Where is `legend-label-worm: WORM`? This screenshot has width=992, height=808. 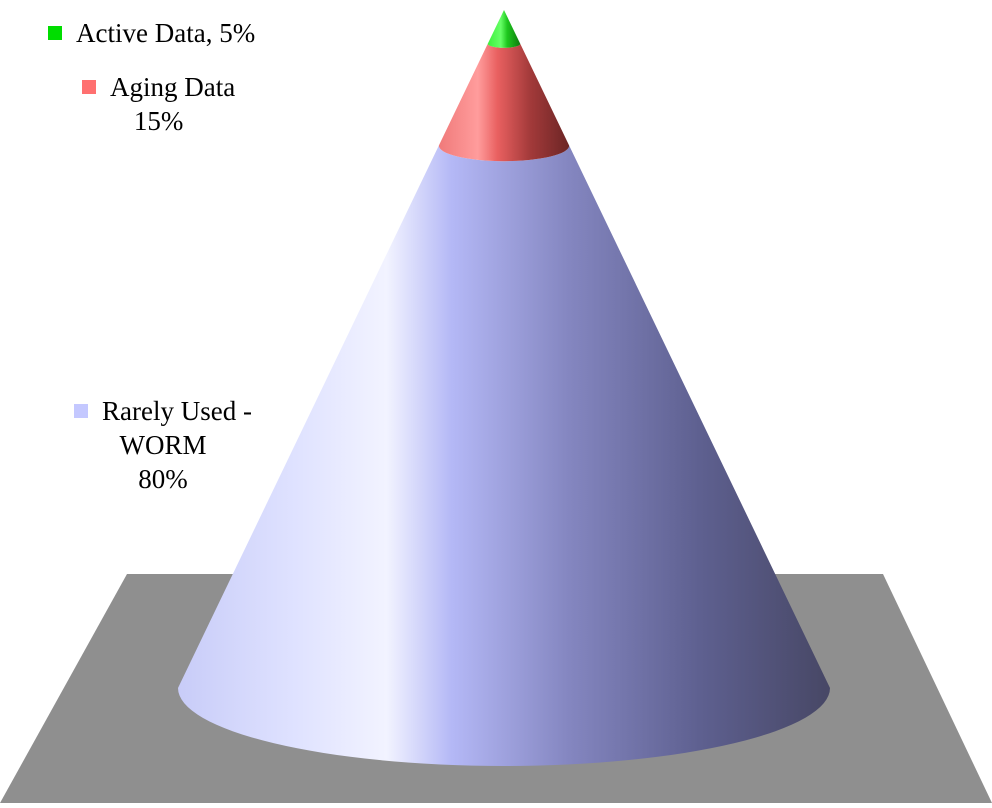
legend-label-worm: WORM is located at coordinates (163, 445).